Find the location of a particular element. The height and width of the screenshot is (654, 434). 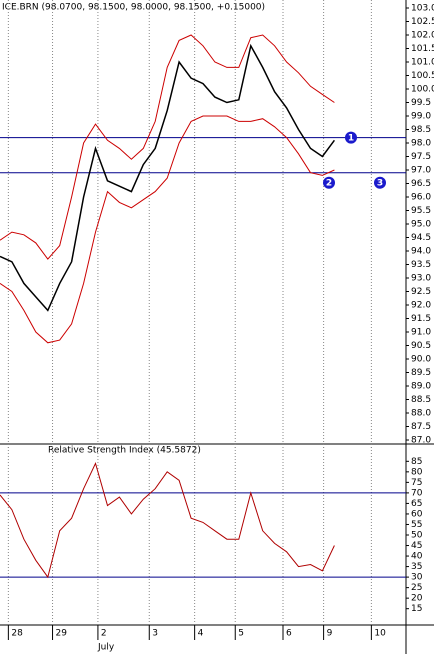

y-tick-label: 94.0 is located at coordinates (421, 252).